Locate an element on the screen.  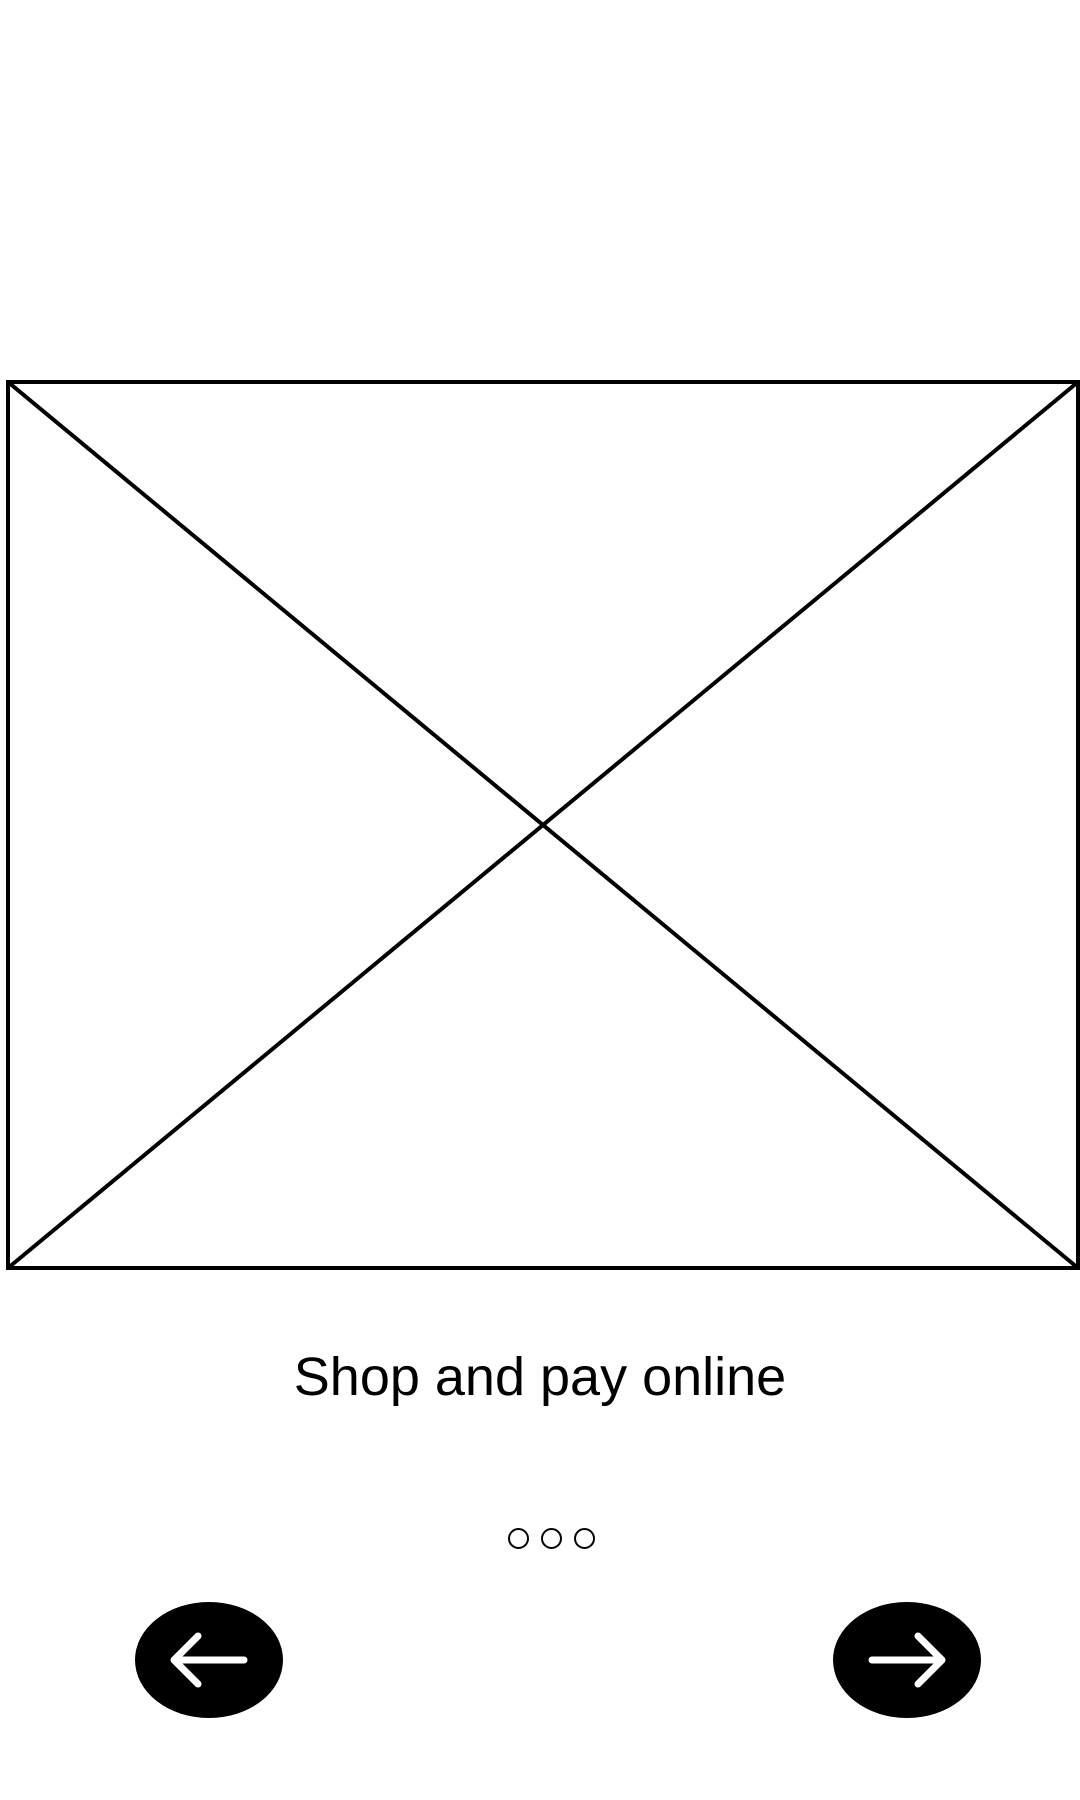
previous-button is located at coordinates (209, 1660).